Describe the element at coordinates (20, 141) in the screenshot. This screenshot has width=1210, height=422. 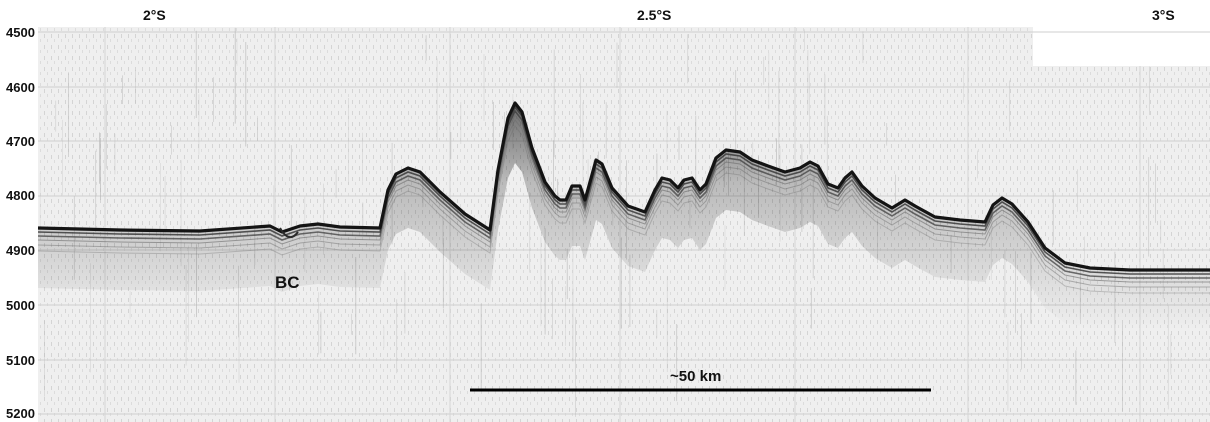
I see `depth-label-4700: 4700` at that location.